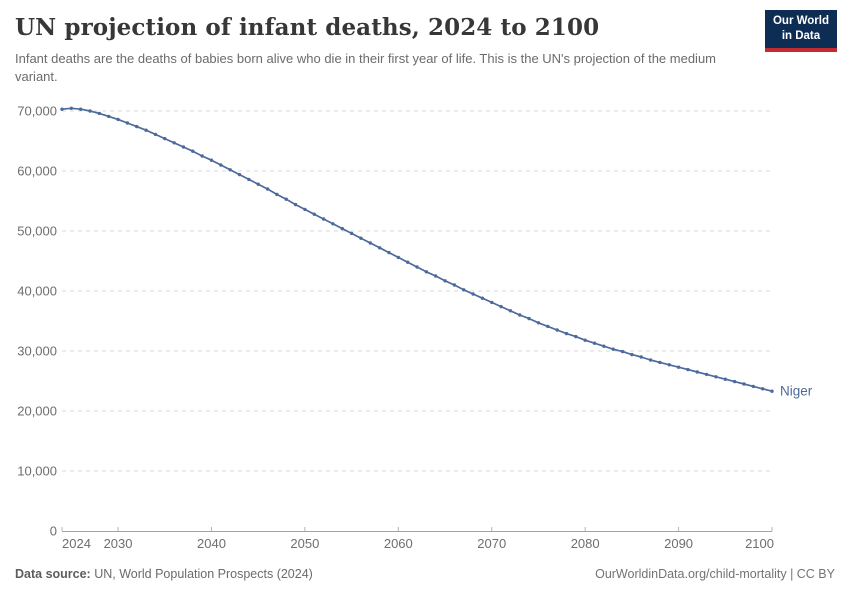  Describe the element at coordinates (53, 574) in the screenshot. I see `data-source-label: Data source:` at that location.